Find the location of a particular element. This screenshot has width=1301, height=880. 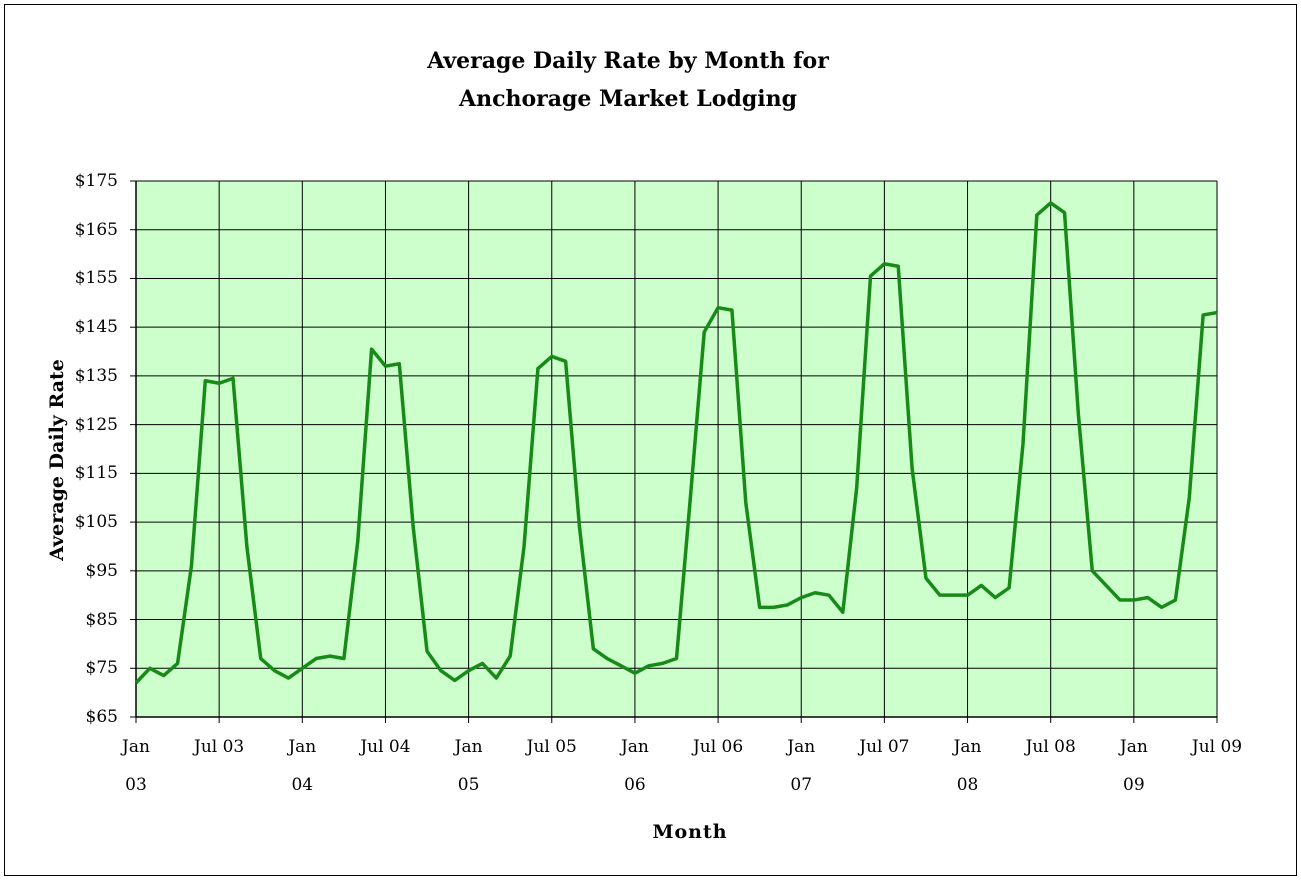

y-tick-label: $155 is located at coordinates (96, 278).